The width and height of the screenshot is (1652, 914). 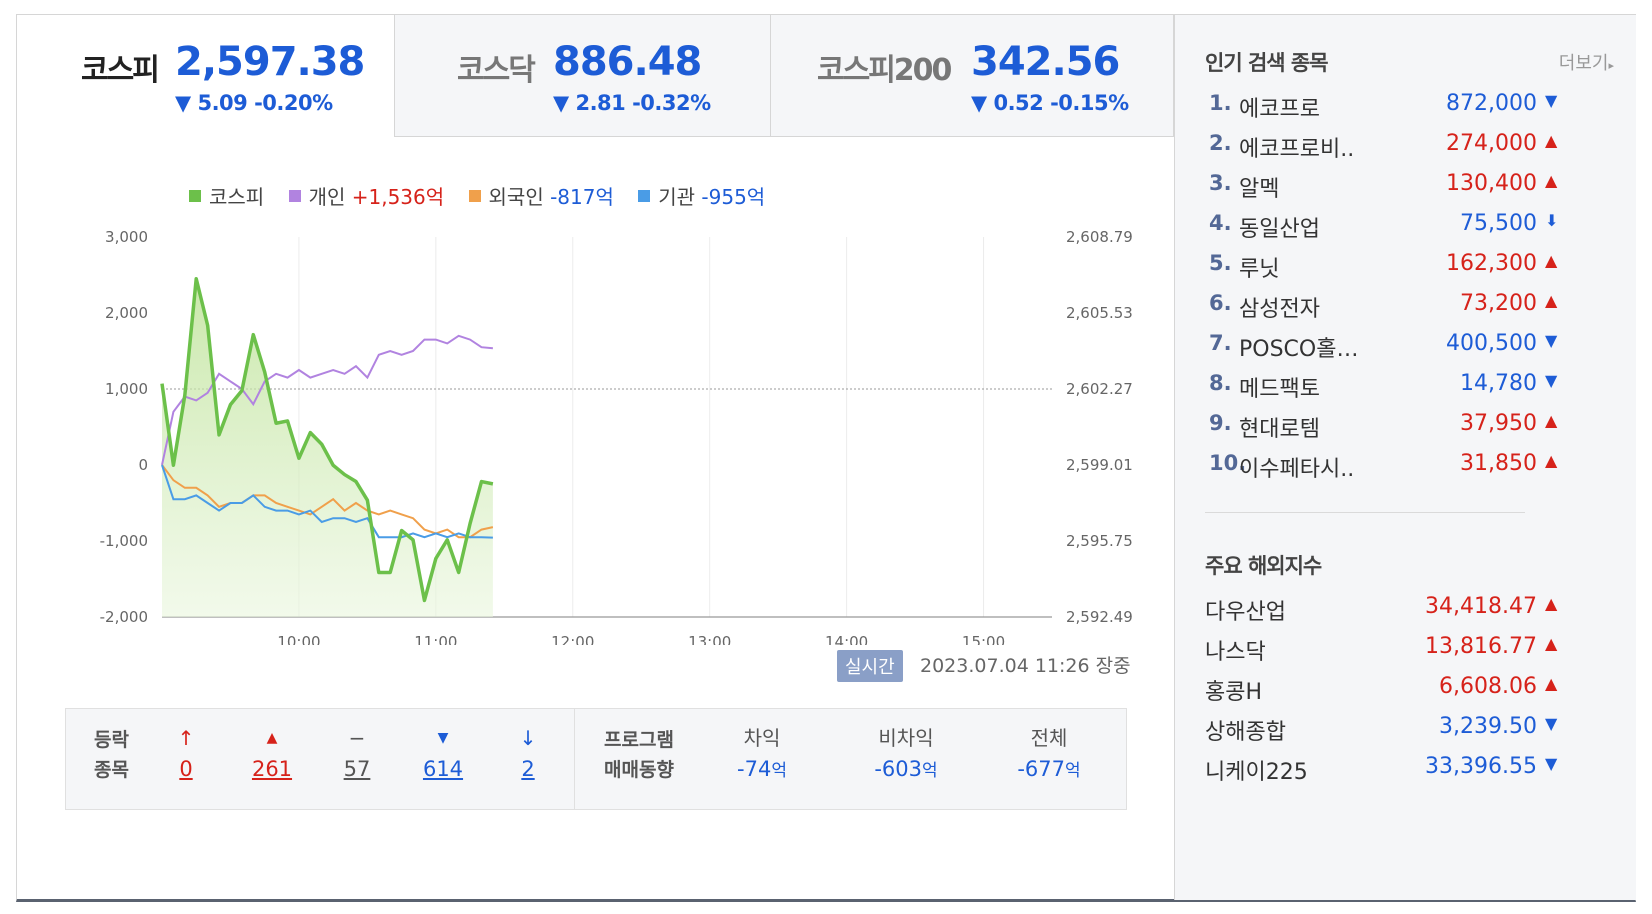 I want to click on legend-item-kospi: 코스피, so click(x=226, y=195).